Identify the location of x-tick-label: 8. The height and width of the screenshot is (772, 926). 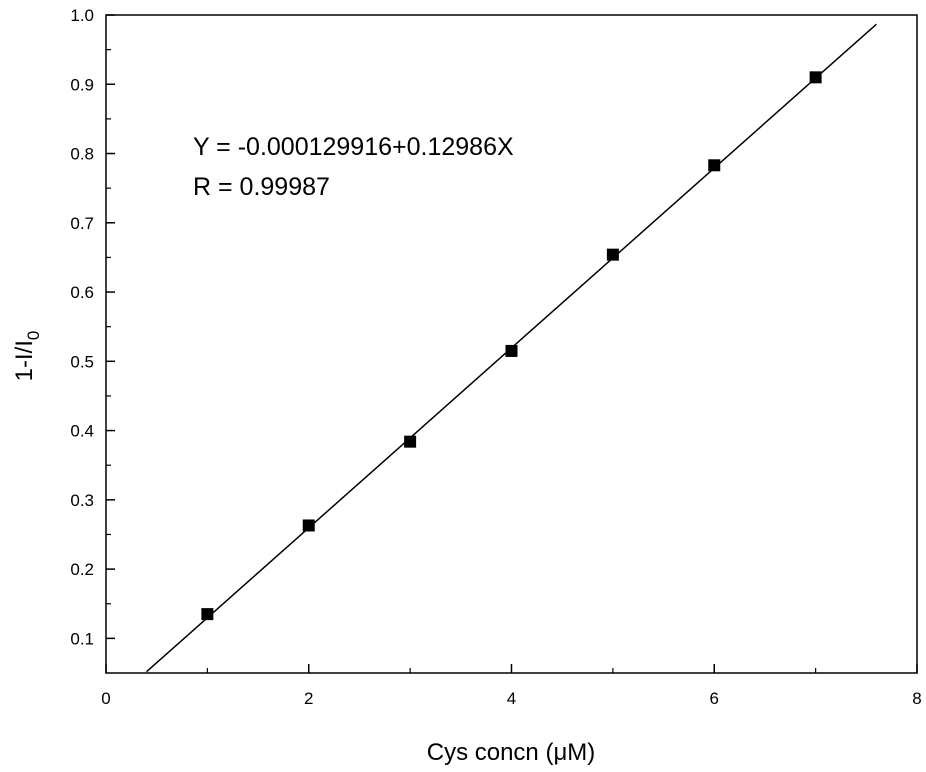
(916, 698).